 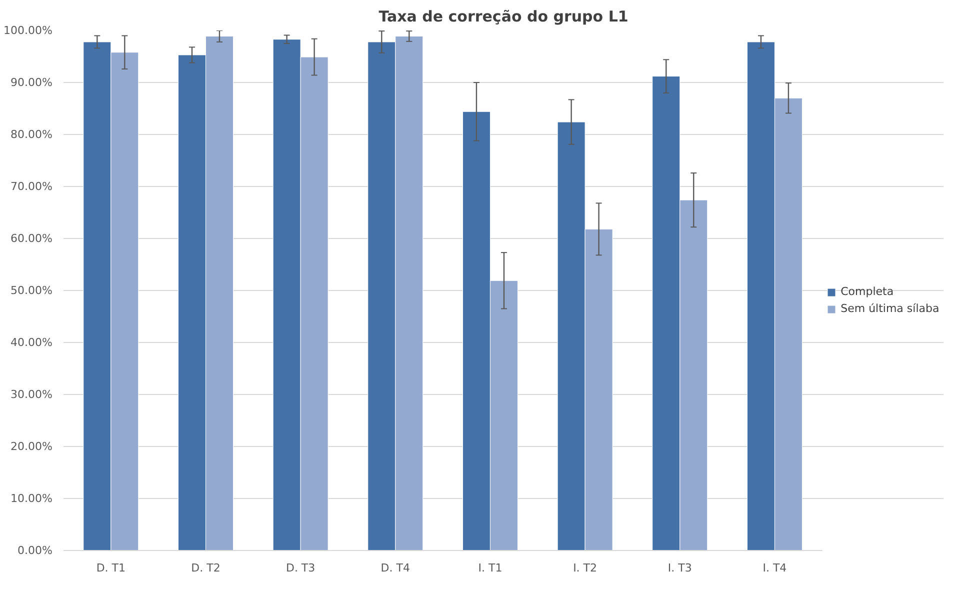 What do you see at coordinates (31, 498) in the screenshot?
I see `y-tick-label: 10.00%` at bounding box center [31, 498].